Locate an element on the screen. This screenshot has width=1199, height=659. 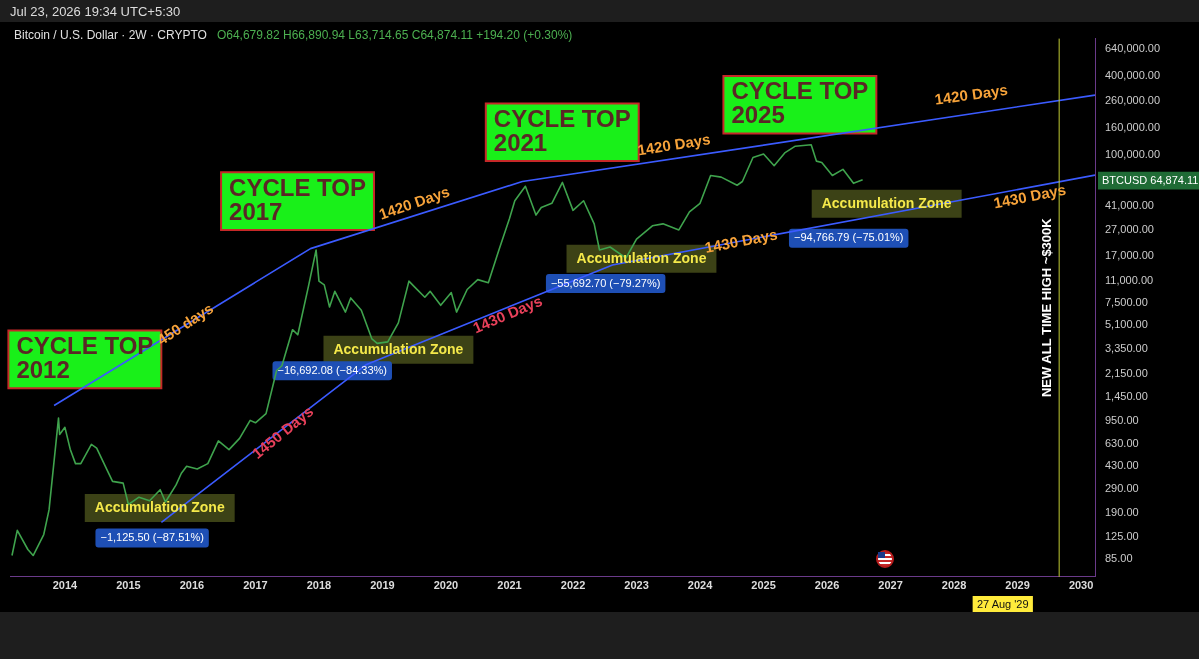
chart-subtitle: O64,679.82 H66,890.94 L63,714.65 C64,874.11 +194.20 (+0.30%) is located at coordinates (394, 35).